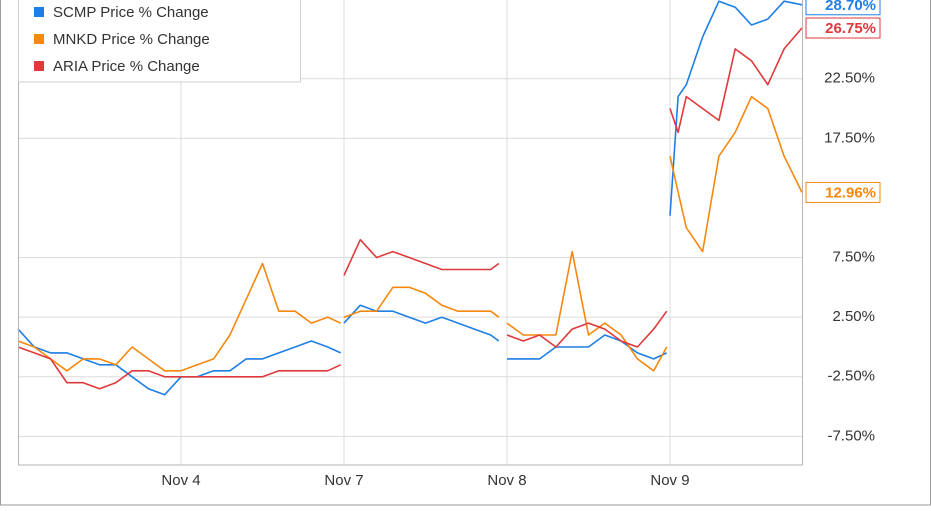  What do you see at coordinates (131, 12) in the screenshot?
I see `legend-label: SCMP Price % Change` at bounding box center [131, 12].